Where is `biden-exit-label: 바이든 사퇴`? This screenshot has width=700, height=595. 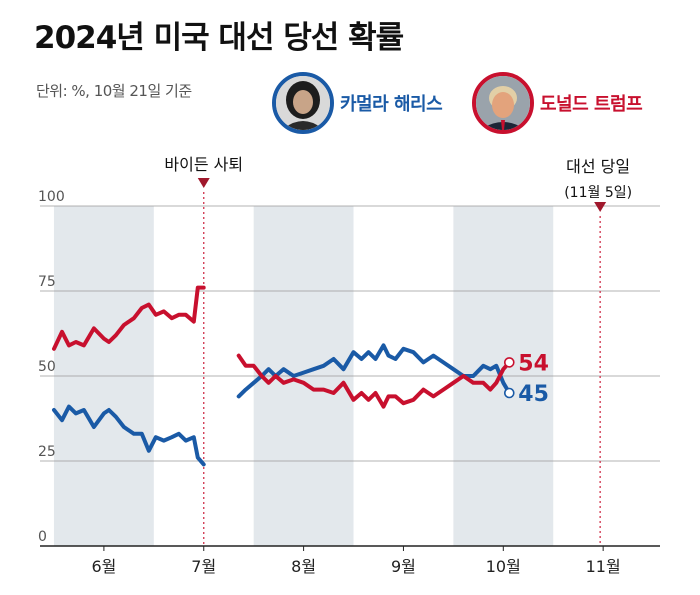
biden-exit-label: 바이든 사퇴 is located at coordinates (203, 164).